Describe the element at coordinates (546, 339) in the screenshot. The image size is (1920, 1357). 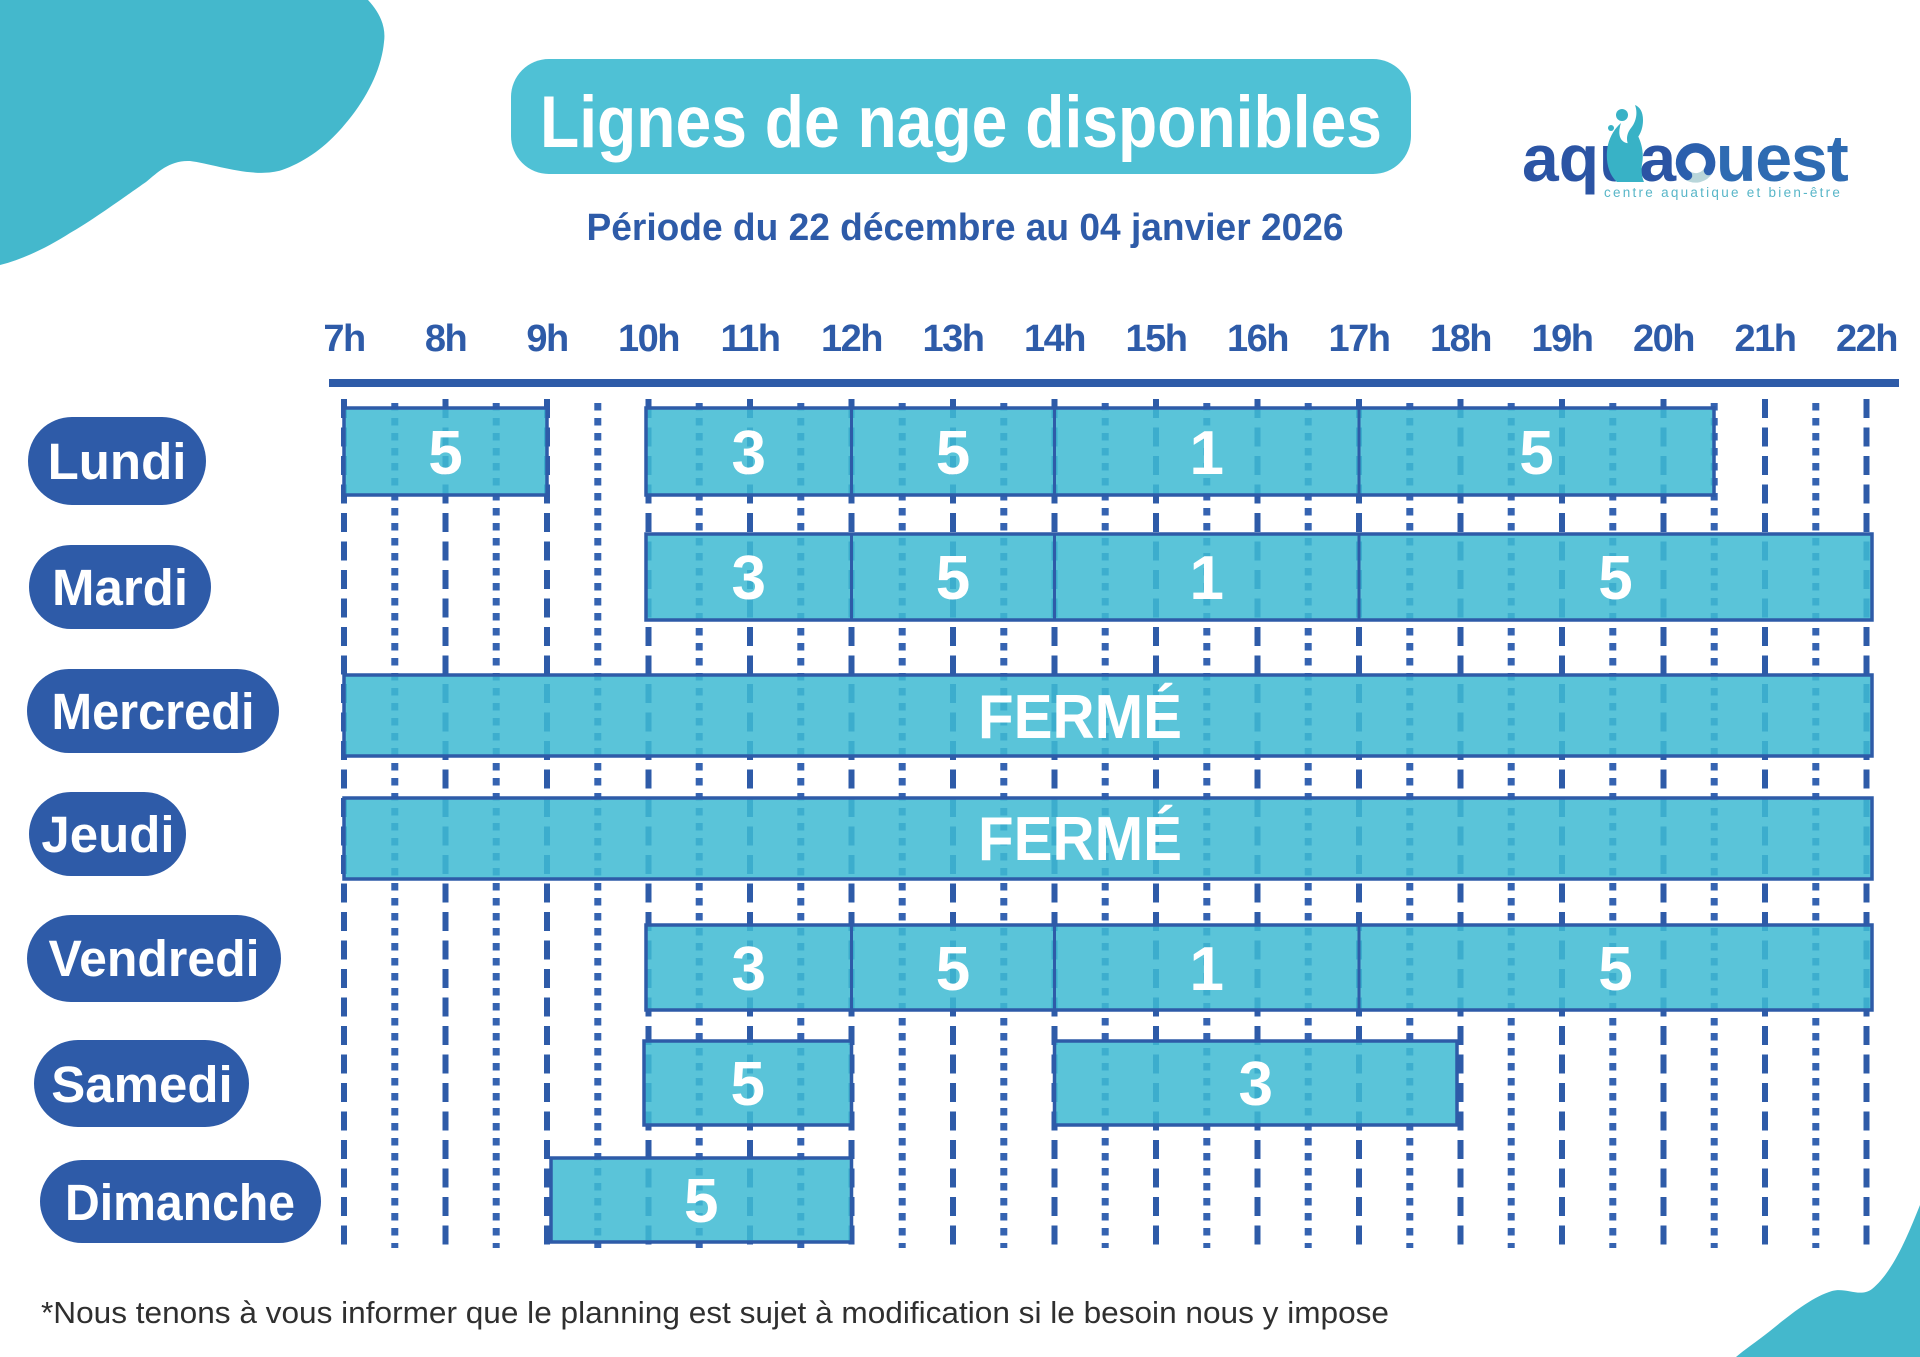
I see `svg-text: 9h` at that location.